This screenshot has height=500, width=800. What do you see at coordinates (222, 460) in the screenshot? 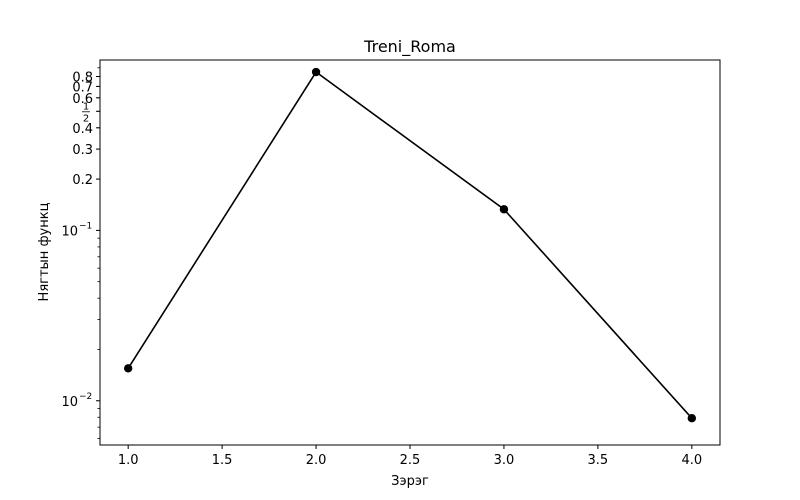
I see `x-tick-label: 1.5` at bounding box center [222, 460].